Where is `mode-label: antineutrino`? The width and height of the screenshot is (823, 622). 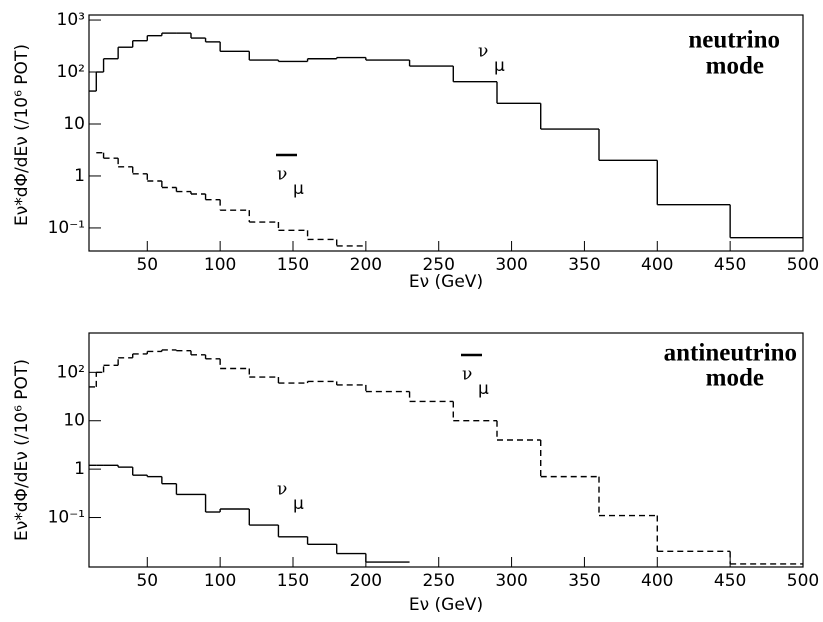
mode-label: antineutrino is located at coordinates (730, 353).